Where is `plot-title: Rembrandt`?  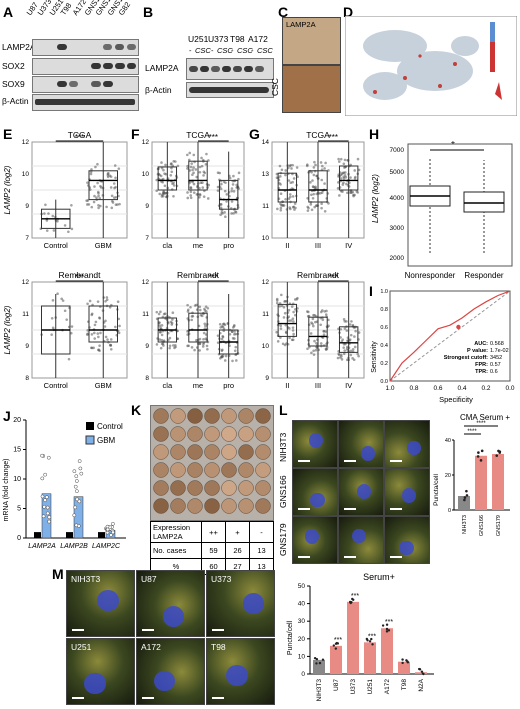
plot-title: Rembrandt is located at coordinates (318, 275).